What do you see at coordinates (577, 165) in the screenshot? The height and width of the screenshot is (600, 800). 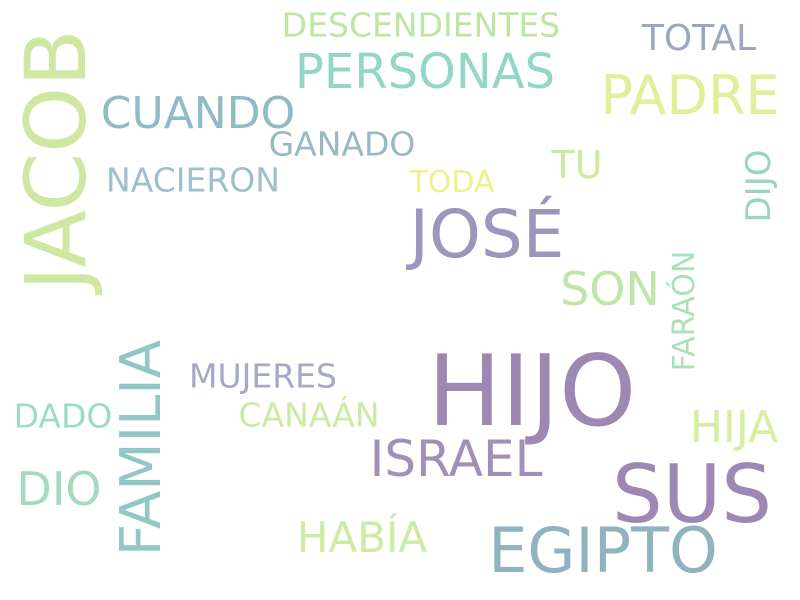 I see `word-tu: TU` at bounding box center [577, 165].